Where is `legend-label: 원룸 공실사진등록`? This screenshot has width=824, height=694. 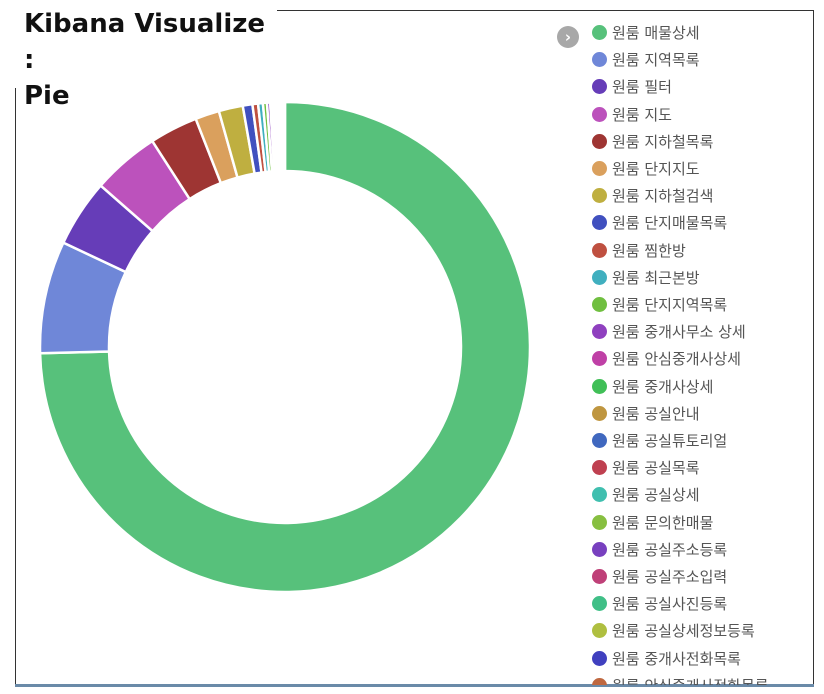
legend-label: 원룸 공실사진등록 is located at coordinates (670, 604).